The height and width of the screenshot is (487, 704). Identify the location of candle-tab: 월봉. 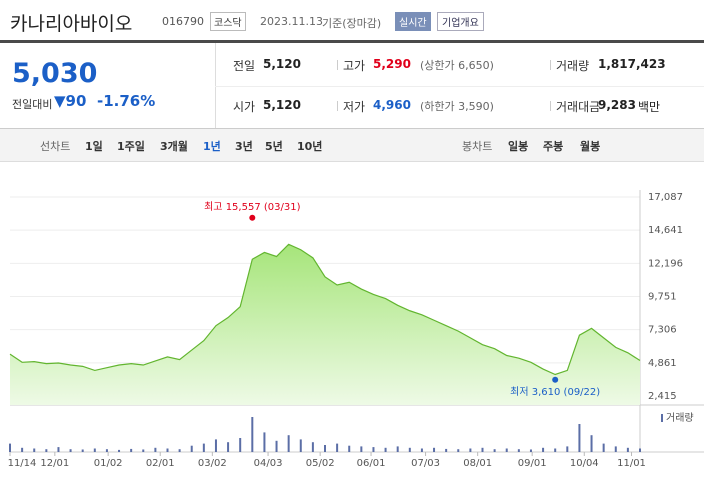
(590, 146).